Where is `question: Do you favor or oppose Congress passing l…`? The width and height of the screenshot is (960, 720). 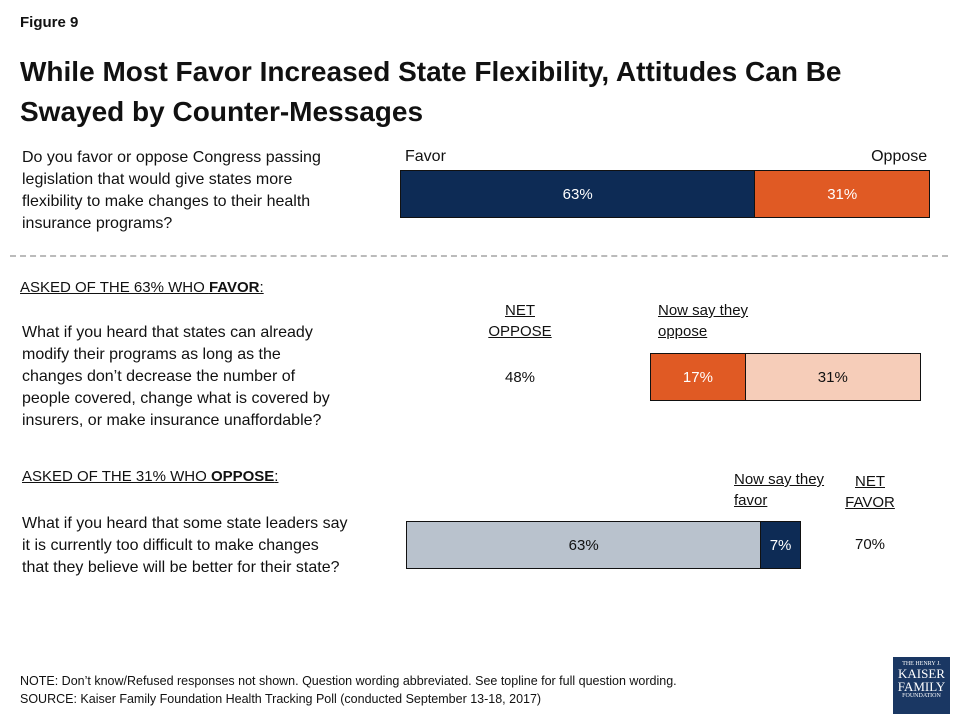
question: Do you favor or oppose Congress passing l… is located at coordinates (171, 191).